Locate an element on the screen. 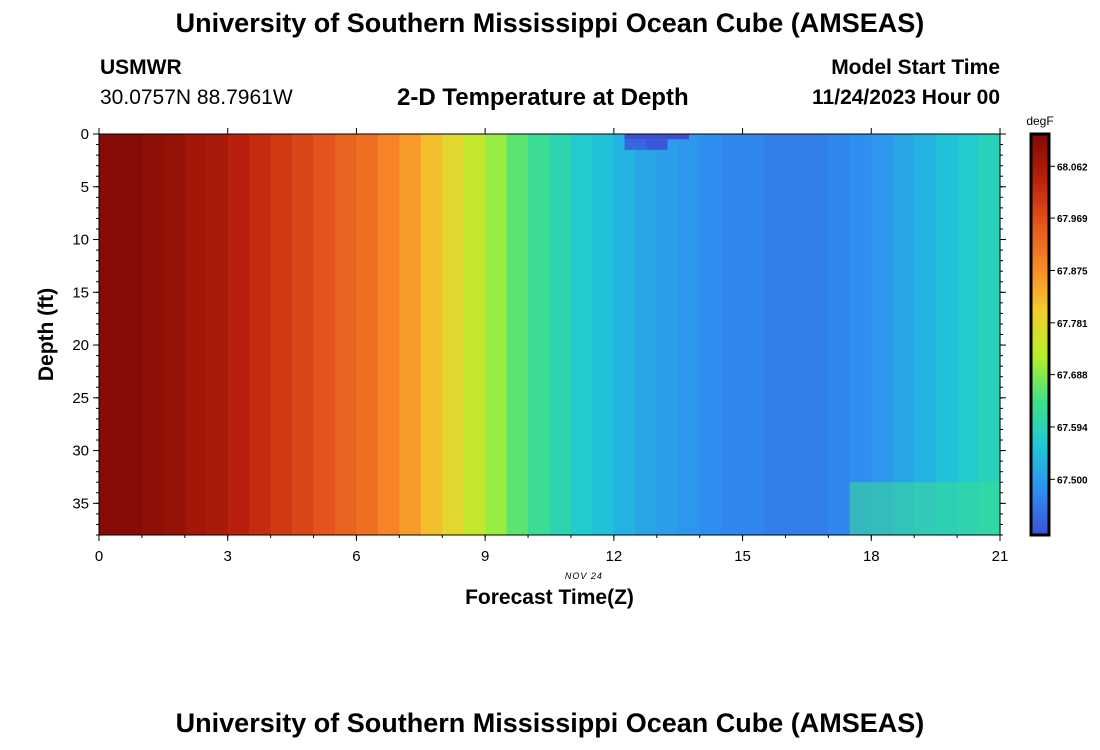 This screenshot has width=1100, height=750. colorbar-tick-label: 67.688 is located at coordinates (1072, 376).